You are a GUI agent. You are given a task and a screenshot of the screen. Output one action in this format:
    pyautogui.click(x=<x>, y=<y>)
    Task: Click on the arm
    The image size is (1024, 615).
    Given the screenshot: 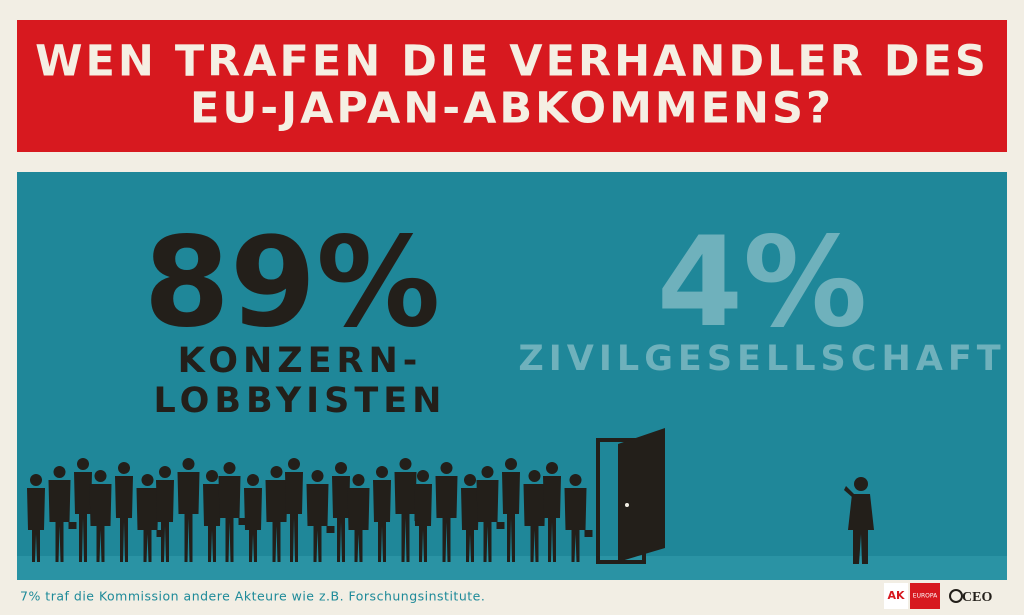 What is the action you would take?
    pyautogui.click(x=849, y=491)
    